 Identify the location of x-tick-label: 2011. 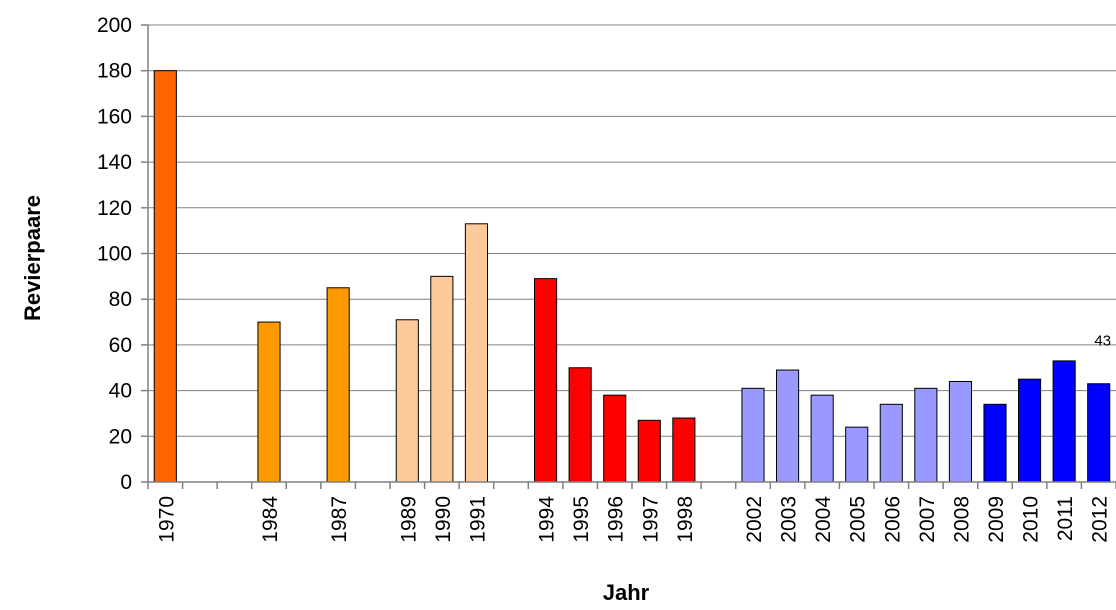
(1065, 518).